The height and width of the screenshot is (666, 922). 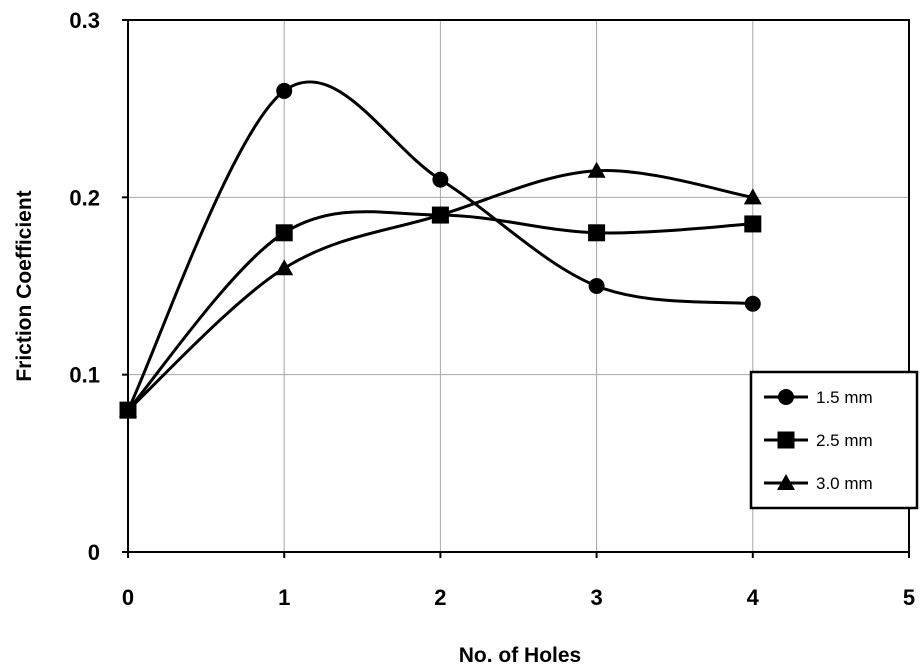 What do you see at coordinates (128, 597) in the screenshot?
I see `x-tick-label: 0` at bounding box center [128, 597].